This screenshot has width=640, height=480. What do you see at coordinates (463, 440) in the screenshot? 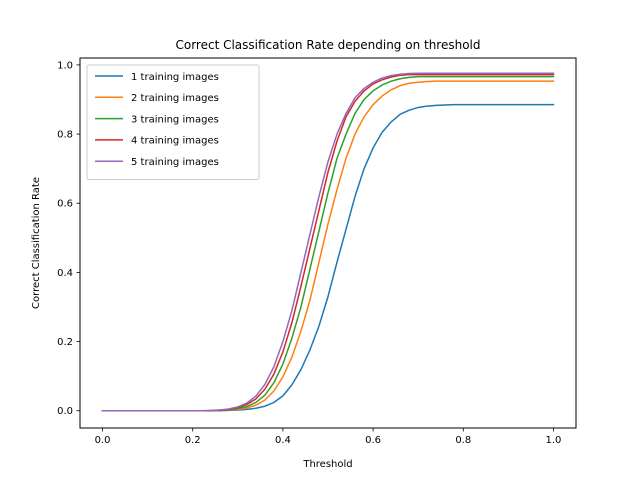
I see `x-tick-label: 0.8` at bounding box center [463, 440].